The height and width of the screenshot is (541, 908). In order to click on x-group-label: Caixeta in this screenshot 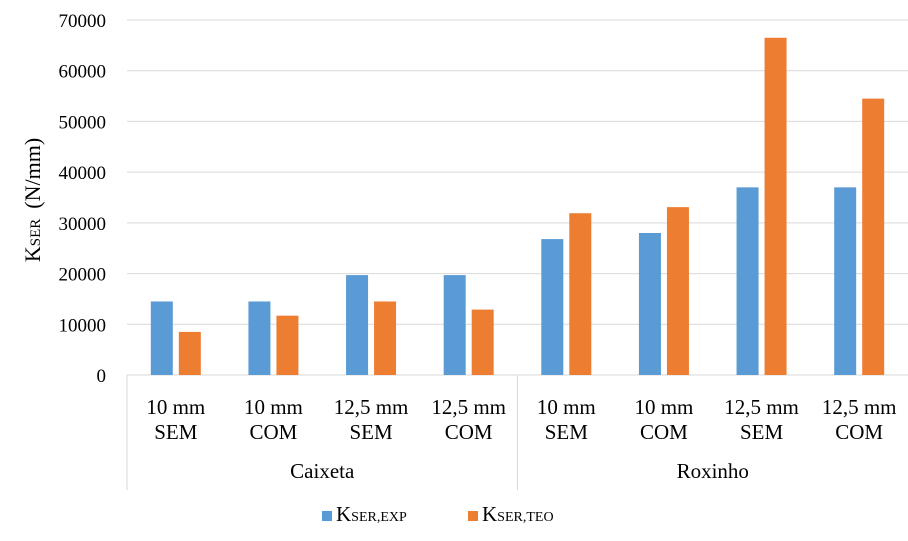, I will do `click(322, 471)`.